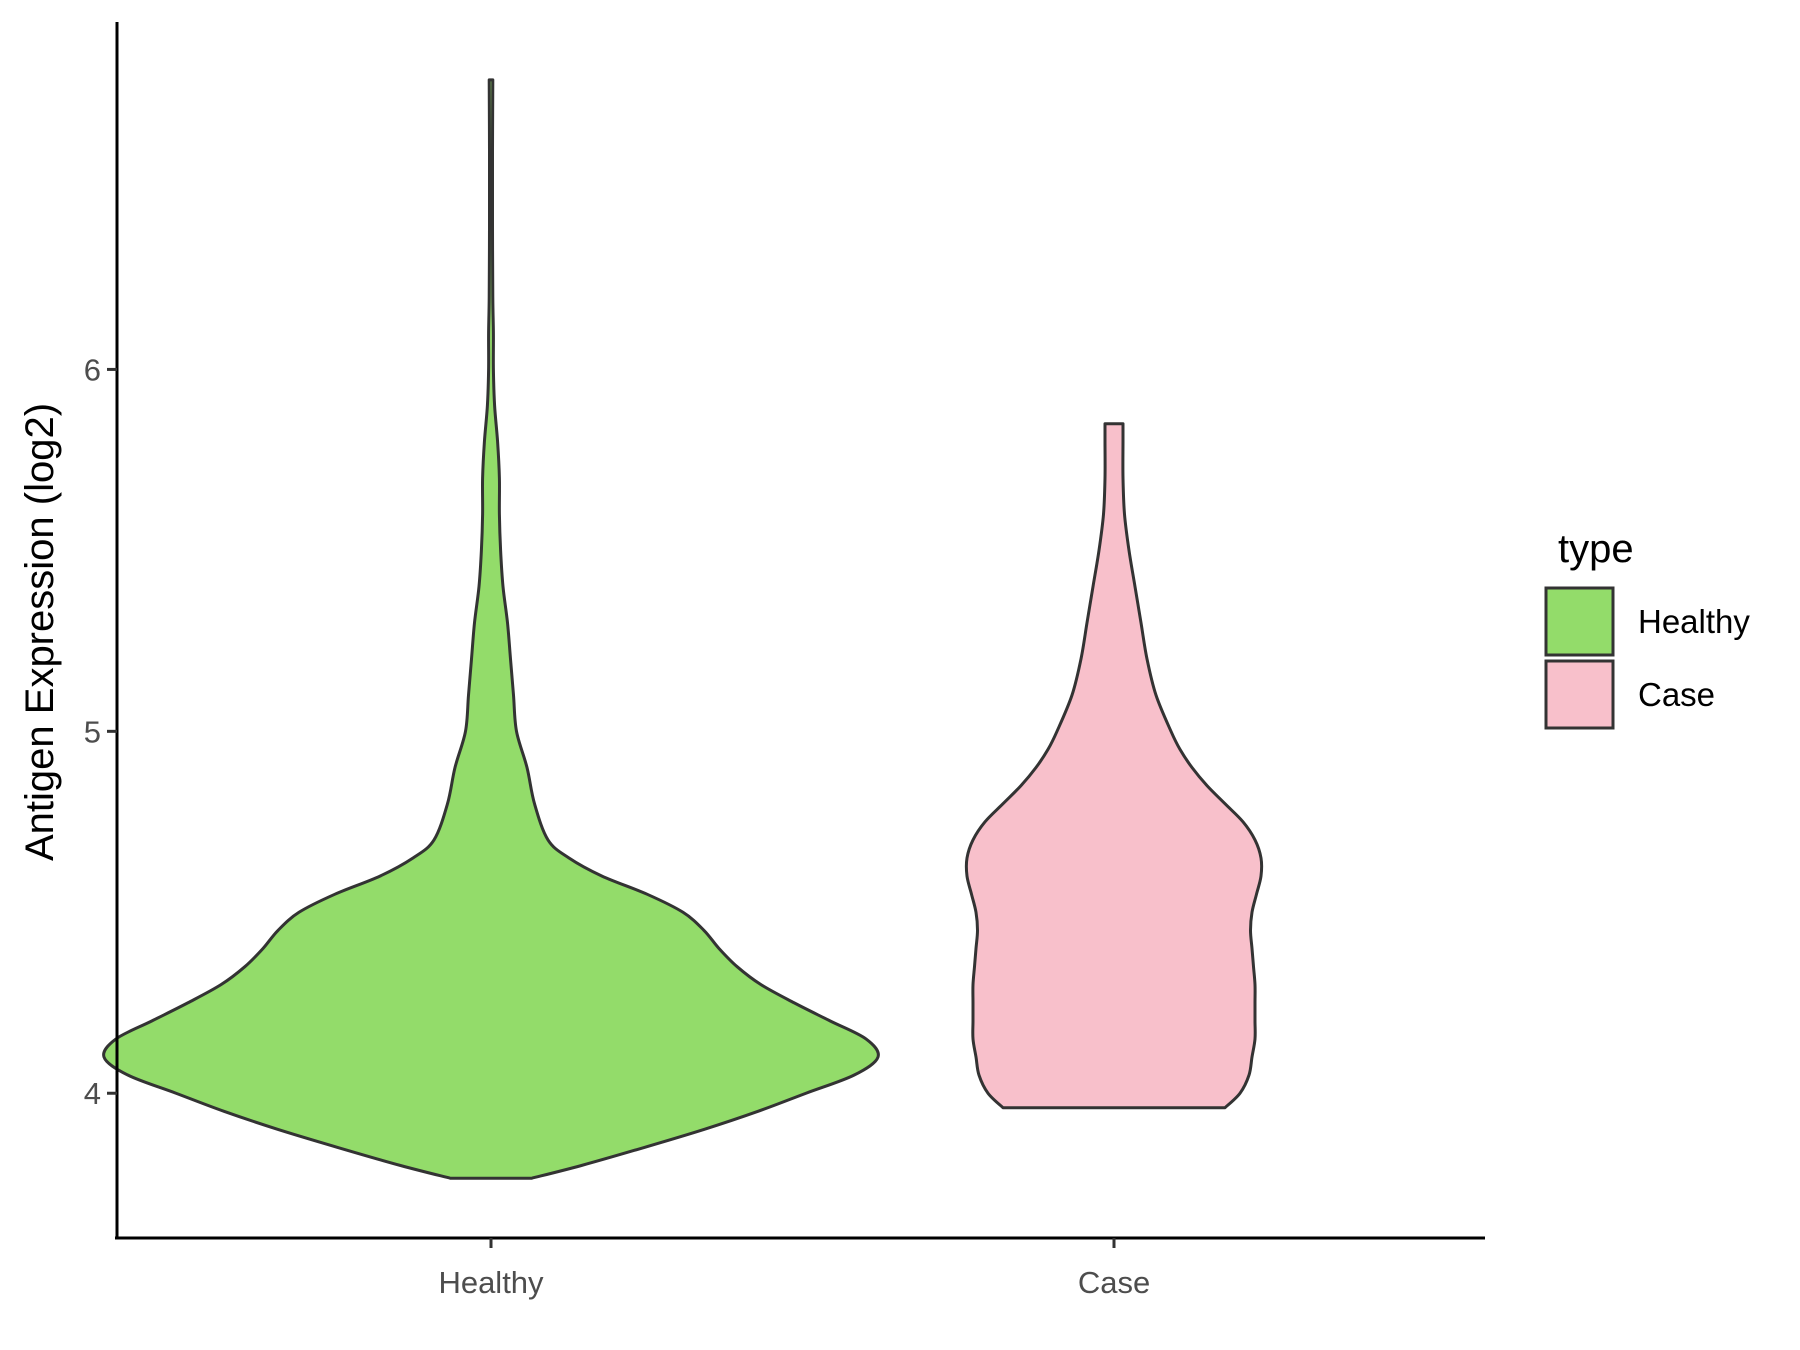 This screenshot has height=1350, width=1800. Describe the element at coordinates (794, 1269) in the screenshot. I see `x-ticks-layer: Healthy Case` at that location.